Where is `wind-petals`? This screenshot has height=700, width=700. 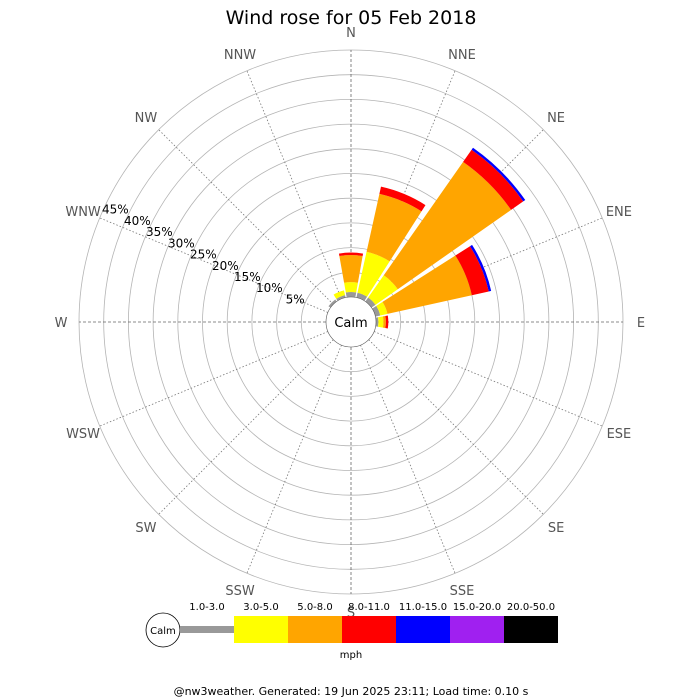 wind-petals is located at coordinates (427, 238).